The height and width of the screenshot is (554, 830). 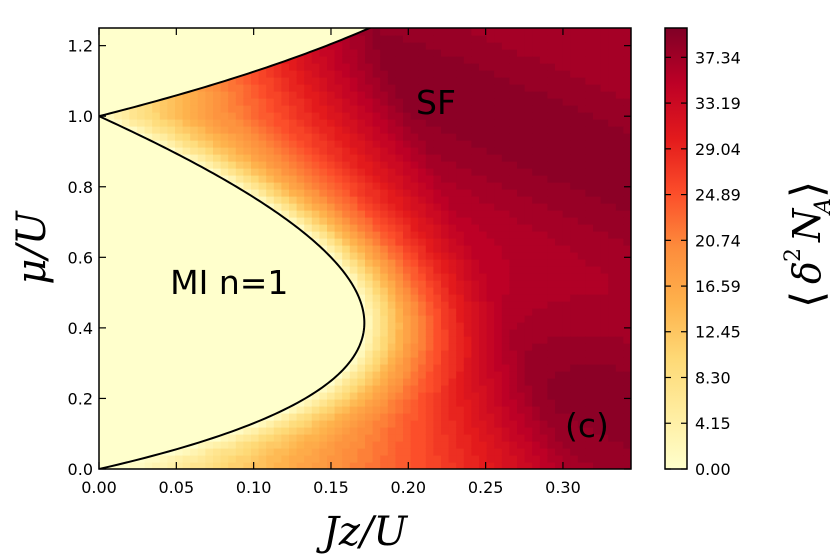 What do you see at coordinates (80, 328) in the screenshot?
I see `y-tick-label: 0.4` at bounding box center [80, 328].